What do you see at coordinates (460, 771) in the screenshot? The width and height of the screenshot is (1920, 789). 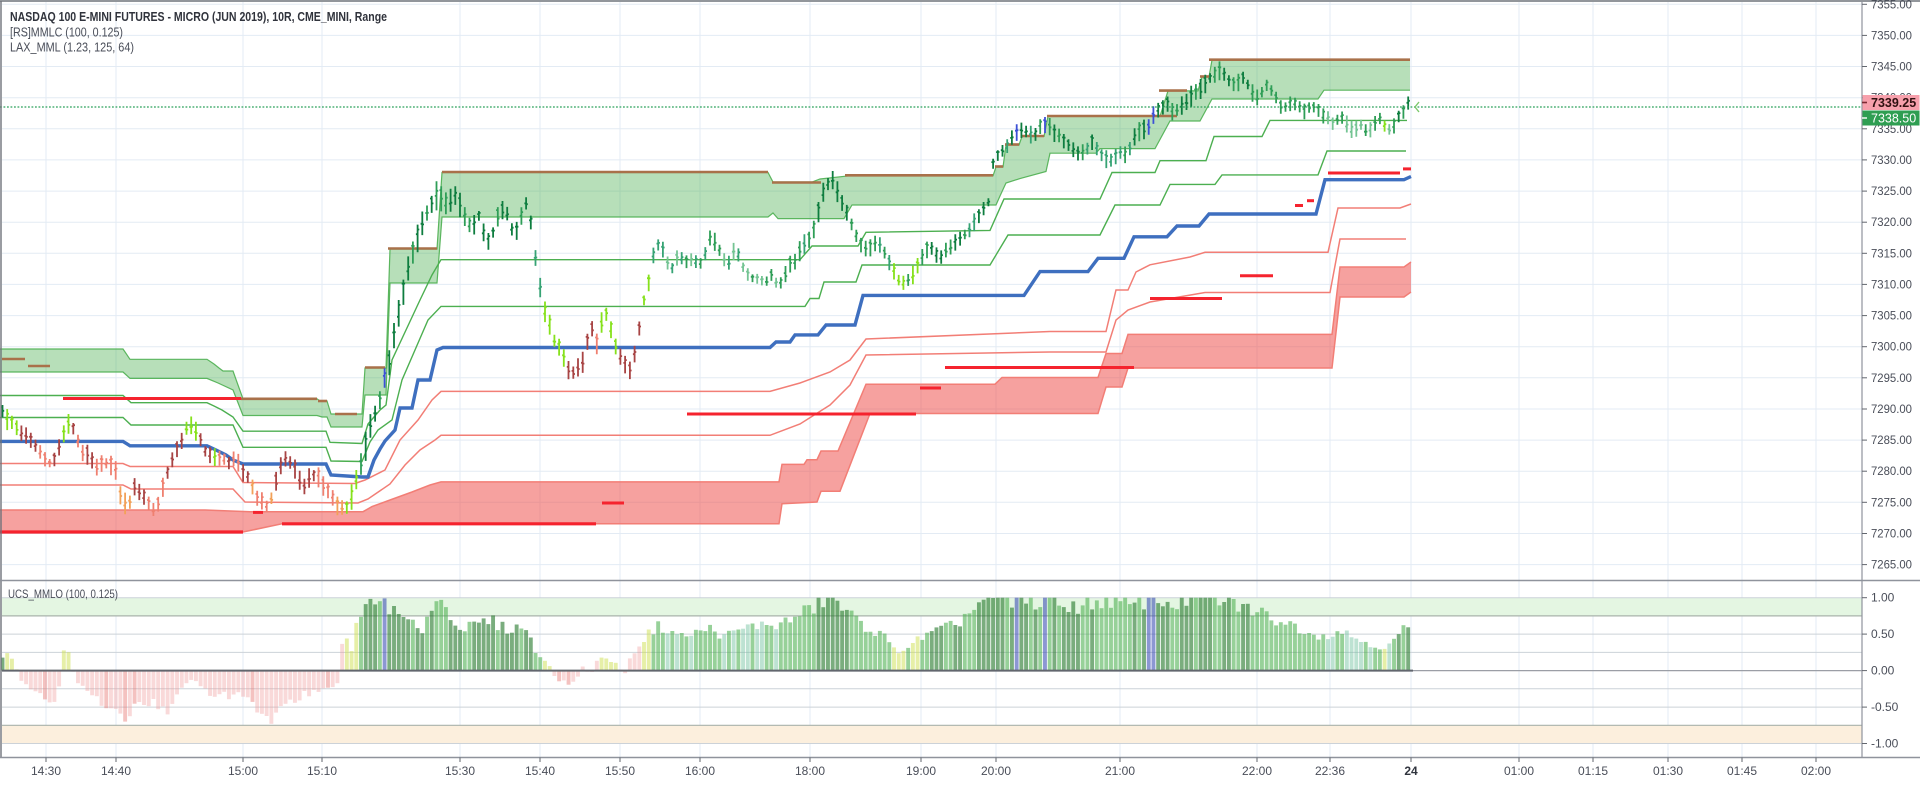 I see `svg-text: 15:30` at bounding box center [460, 771].